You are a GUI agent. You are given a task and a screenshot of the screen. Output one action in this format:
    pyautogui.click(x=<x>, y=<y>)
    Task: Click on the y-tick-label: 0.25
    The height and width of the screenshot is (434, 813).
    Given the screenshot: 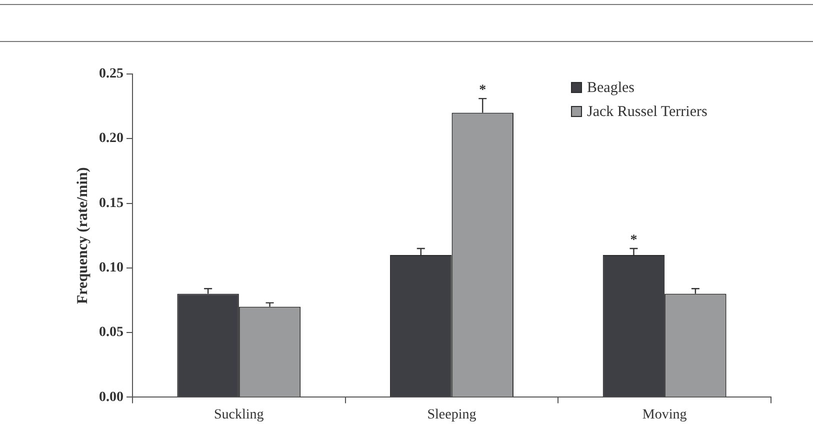 What is the action you would take?
    pyautogui.click(x=111, y=74)
    